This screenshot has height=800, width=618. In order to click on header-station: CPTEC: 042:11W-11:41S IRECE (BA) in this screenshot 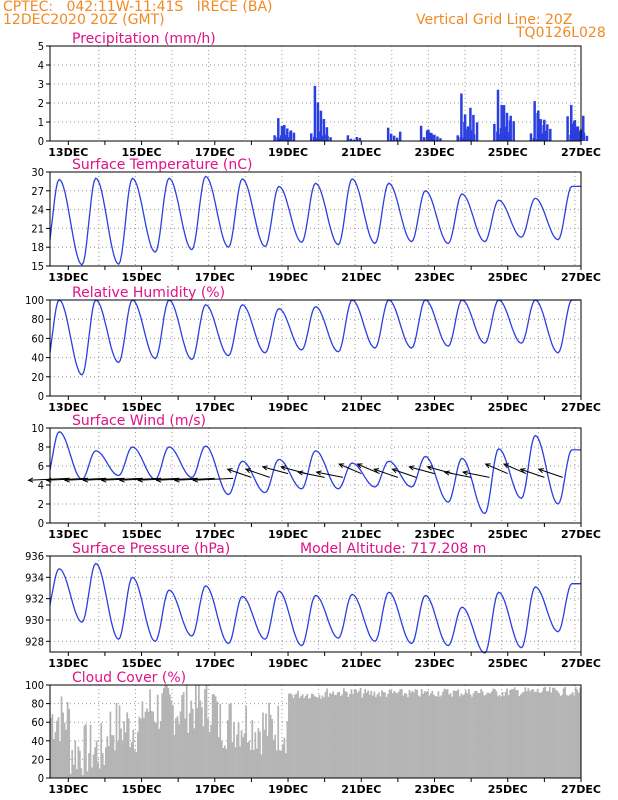, I will do `click(138, 7)`.